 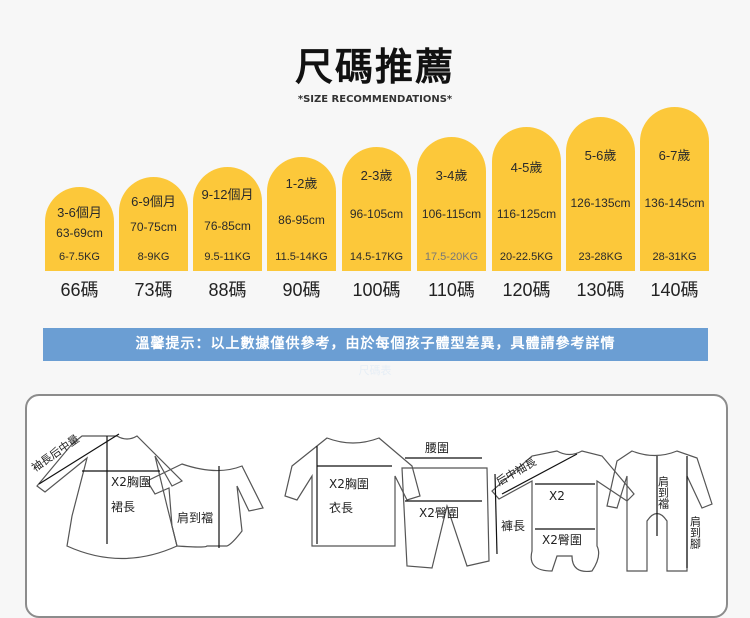 What do you see at coordinates (526, 257) in the screenshot?
I see `weight-label: 20-22.5KG` at bounding box center [526, 257].